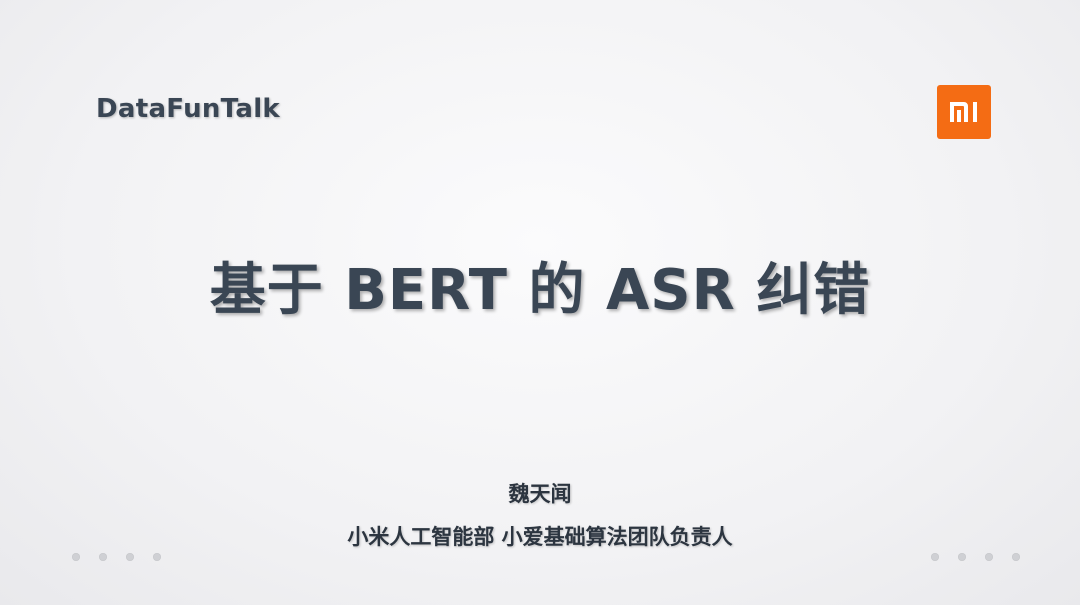 The image size is (1080, 605). What do you see at coordinates (975, 557) in the screenshot?
I see `decor-dots-right` at bounding box center [975, 557].